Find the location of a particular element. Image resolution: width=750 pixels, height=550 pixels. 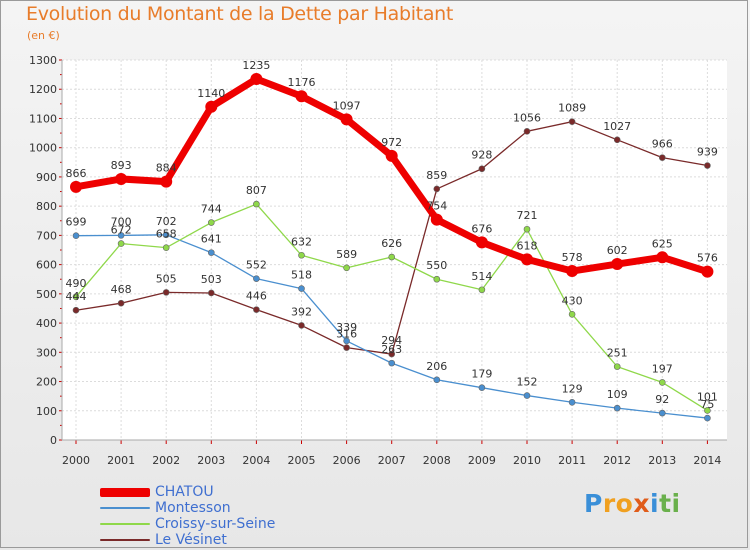

data-label-le-v-sinet: 392 is located at coordinates (301, 311).